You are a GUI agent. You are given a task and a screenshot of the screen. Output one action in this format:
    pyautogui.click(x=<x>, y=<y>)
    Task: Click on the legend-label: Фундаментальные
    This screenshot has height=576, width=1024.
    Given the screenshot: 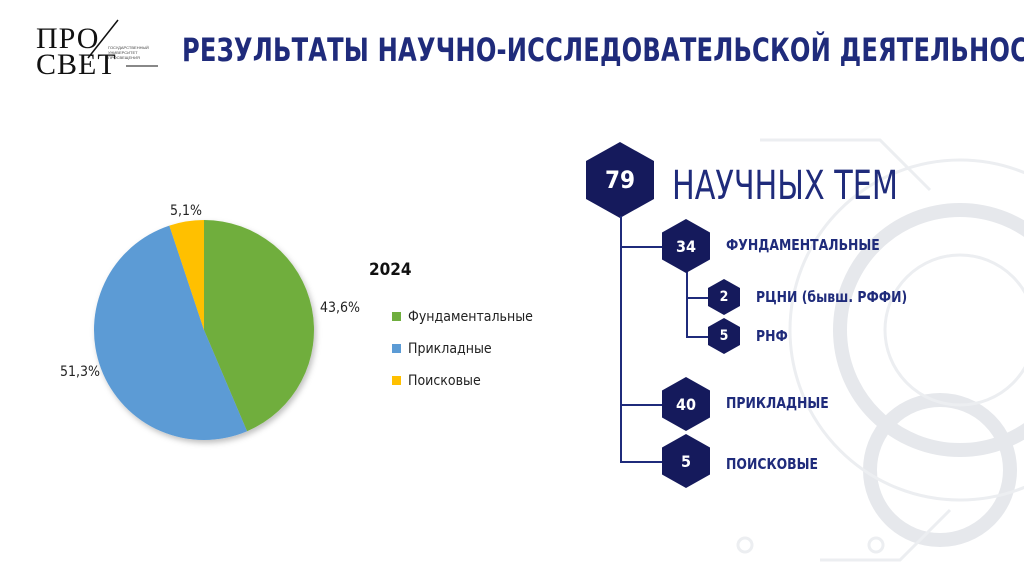 What is the action you would take?
    pyautogui.click(x=470, y=317)
    